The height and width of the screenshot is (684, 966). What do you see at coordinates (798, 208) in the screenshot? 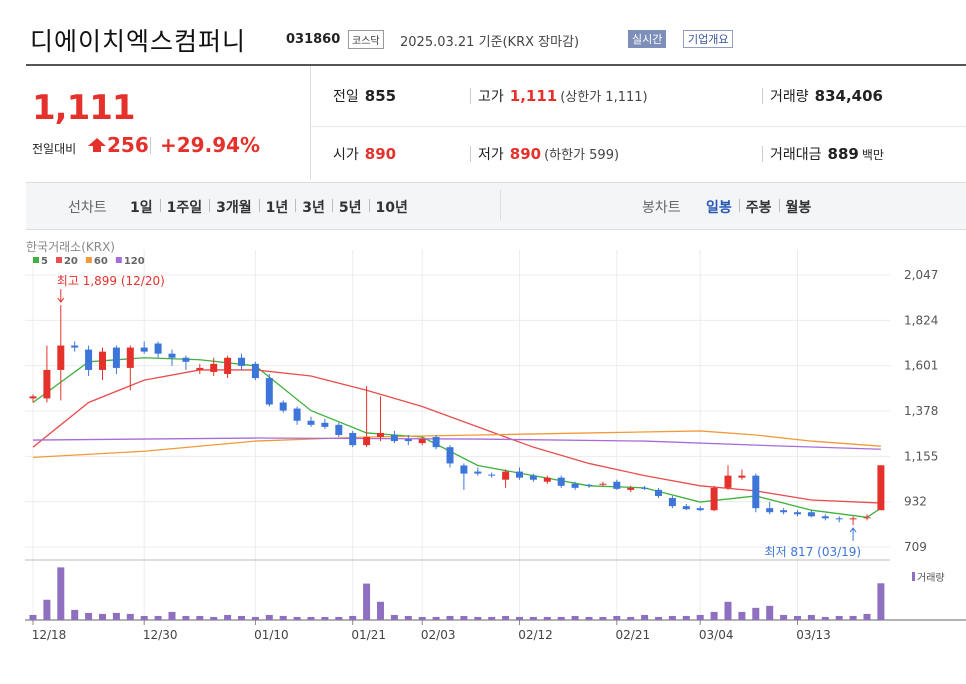
I see `candle-tab: 월봉` at bounding box center [798, 208].